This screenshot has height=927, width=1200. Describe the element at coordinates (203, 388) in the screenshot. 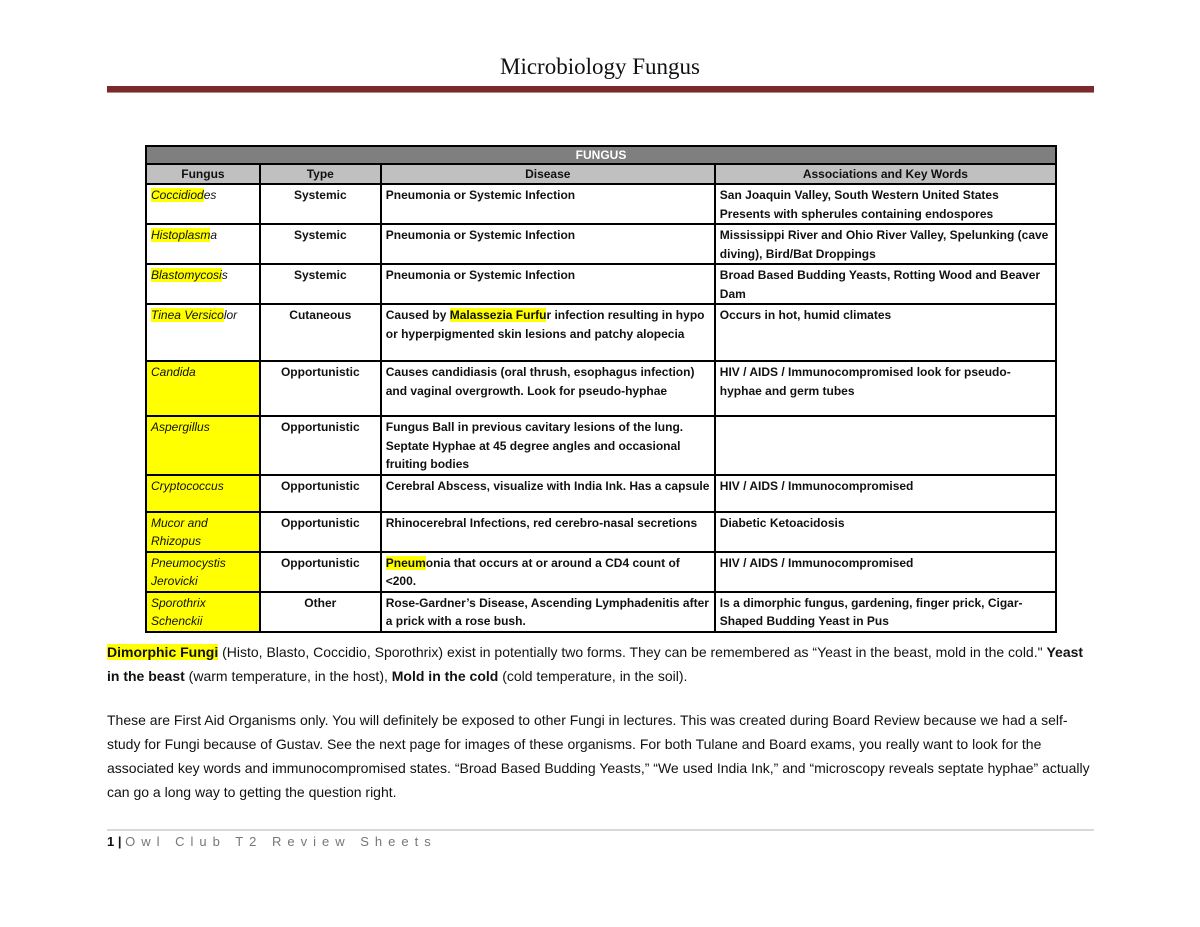

I see `fungus-cell: Candida` at that location.